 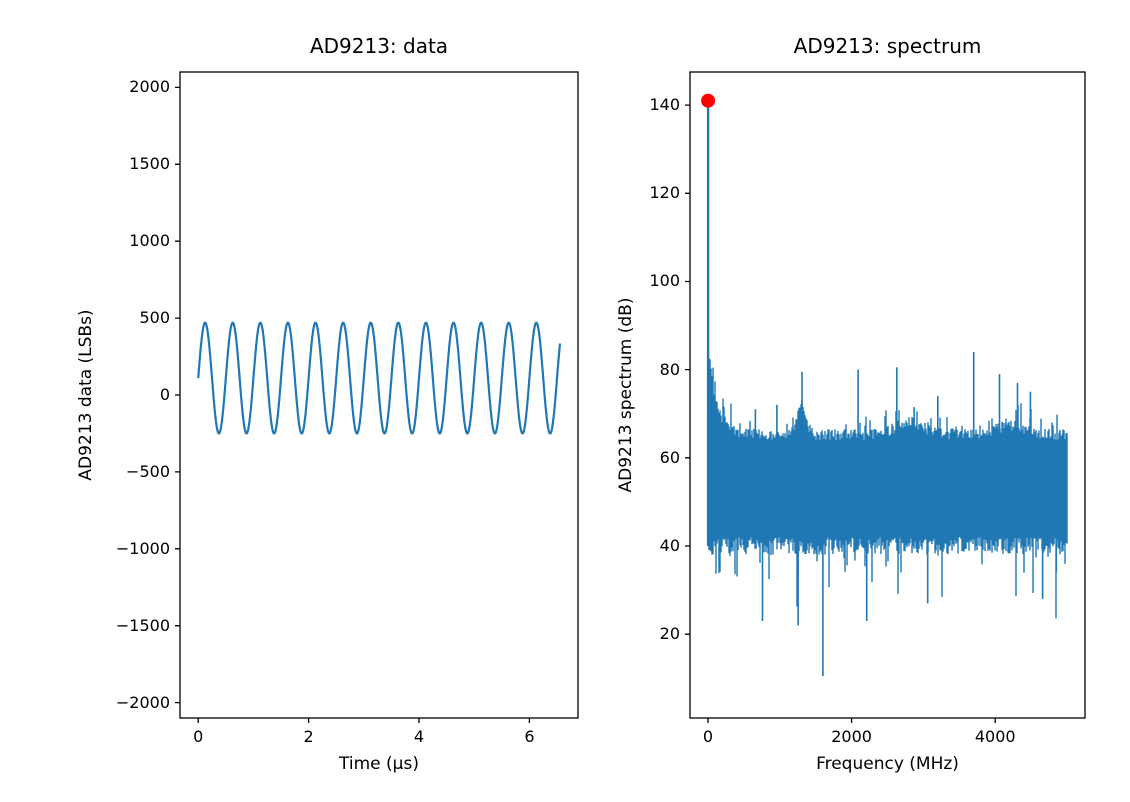 What do you see at coordinates (887, 764) in the screenshot?
I see `x-axis-label-frequency: Frequency (MHz)` at bounding box center [887, 764].